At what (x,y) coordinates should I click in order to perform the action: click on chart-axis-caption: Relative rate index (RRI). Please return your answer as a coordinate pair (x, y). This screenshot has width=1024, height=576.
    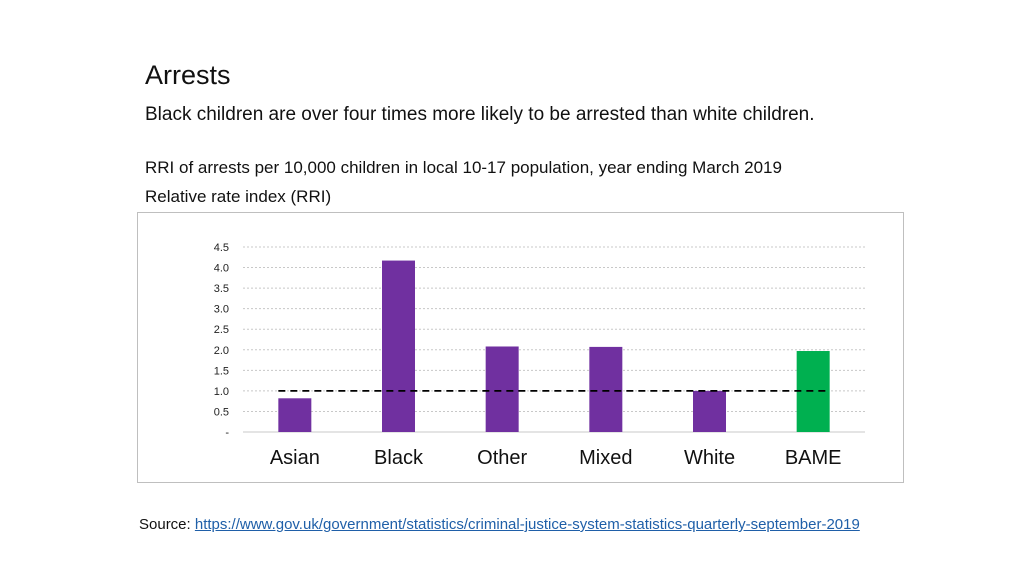
    Looking at the image, I should click on (238, 196).